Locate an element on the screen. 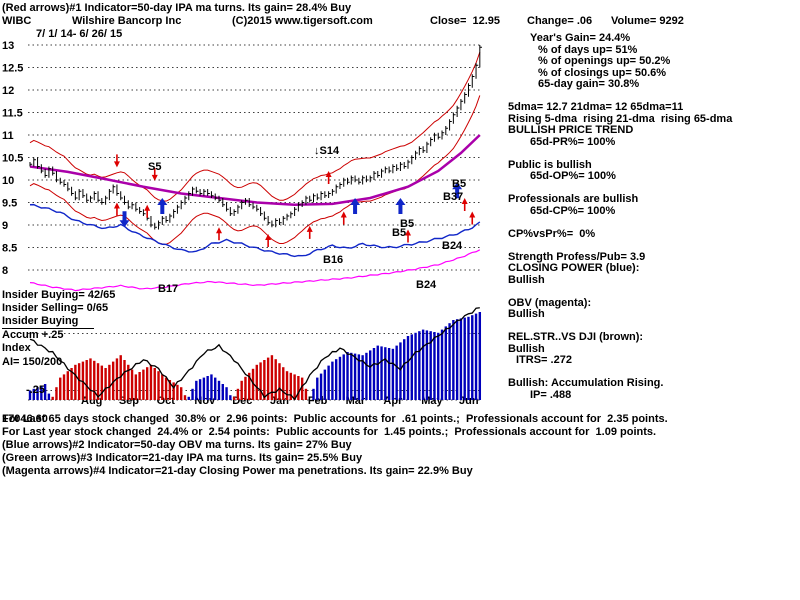 This screenshot has width=800, height=600. svg-text: Nov is located at coordinates (205, 401).